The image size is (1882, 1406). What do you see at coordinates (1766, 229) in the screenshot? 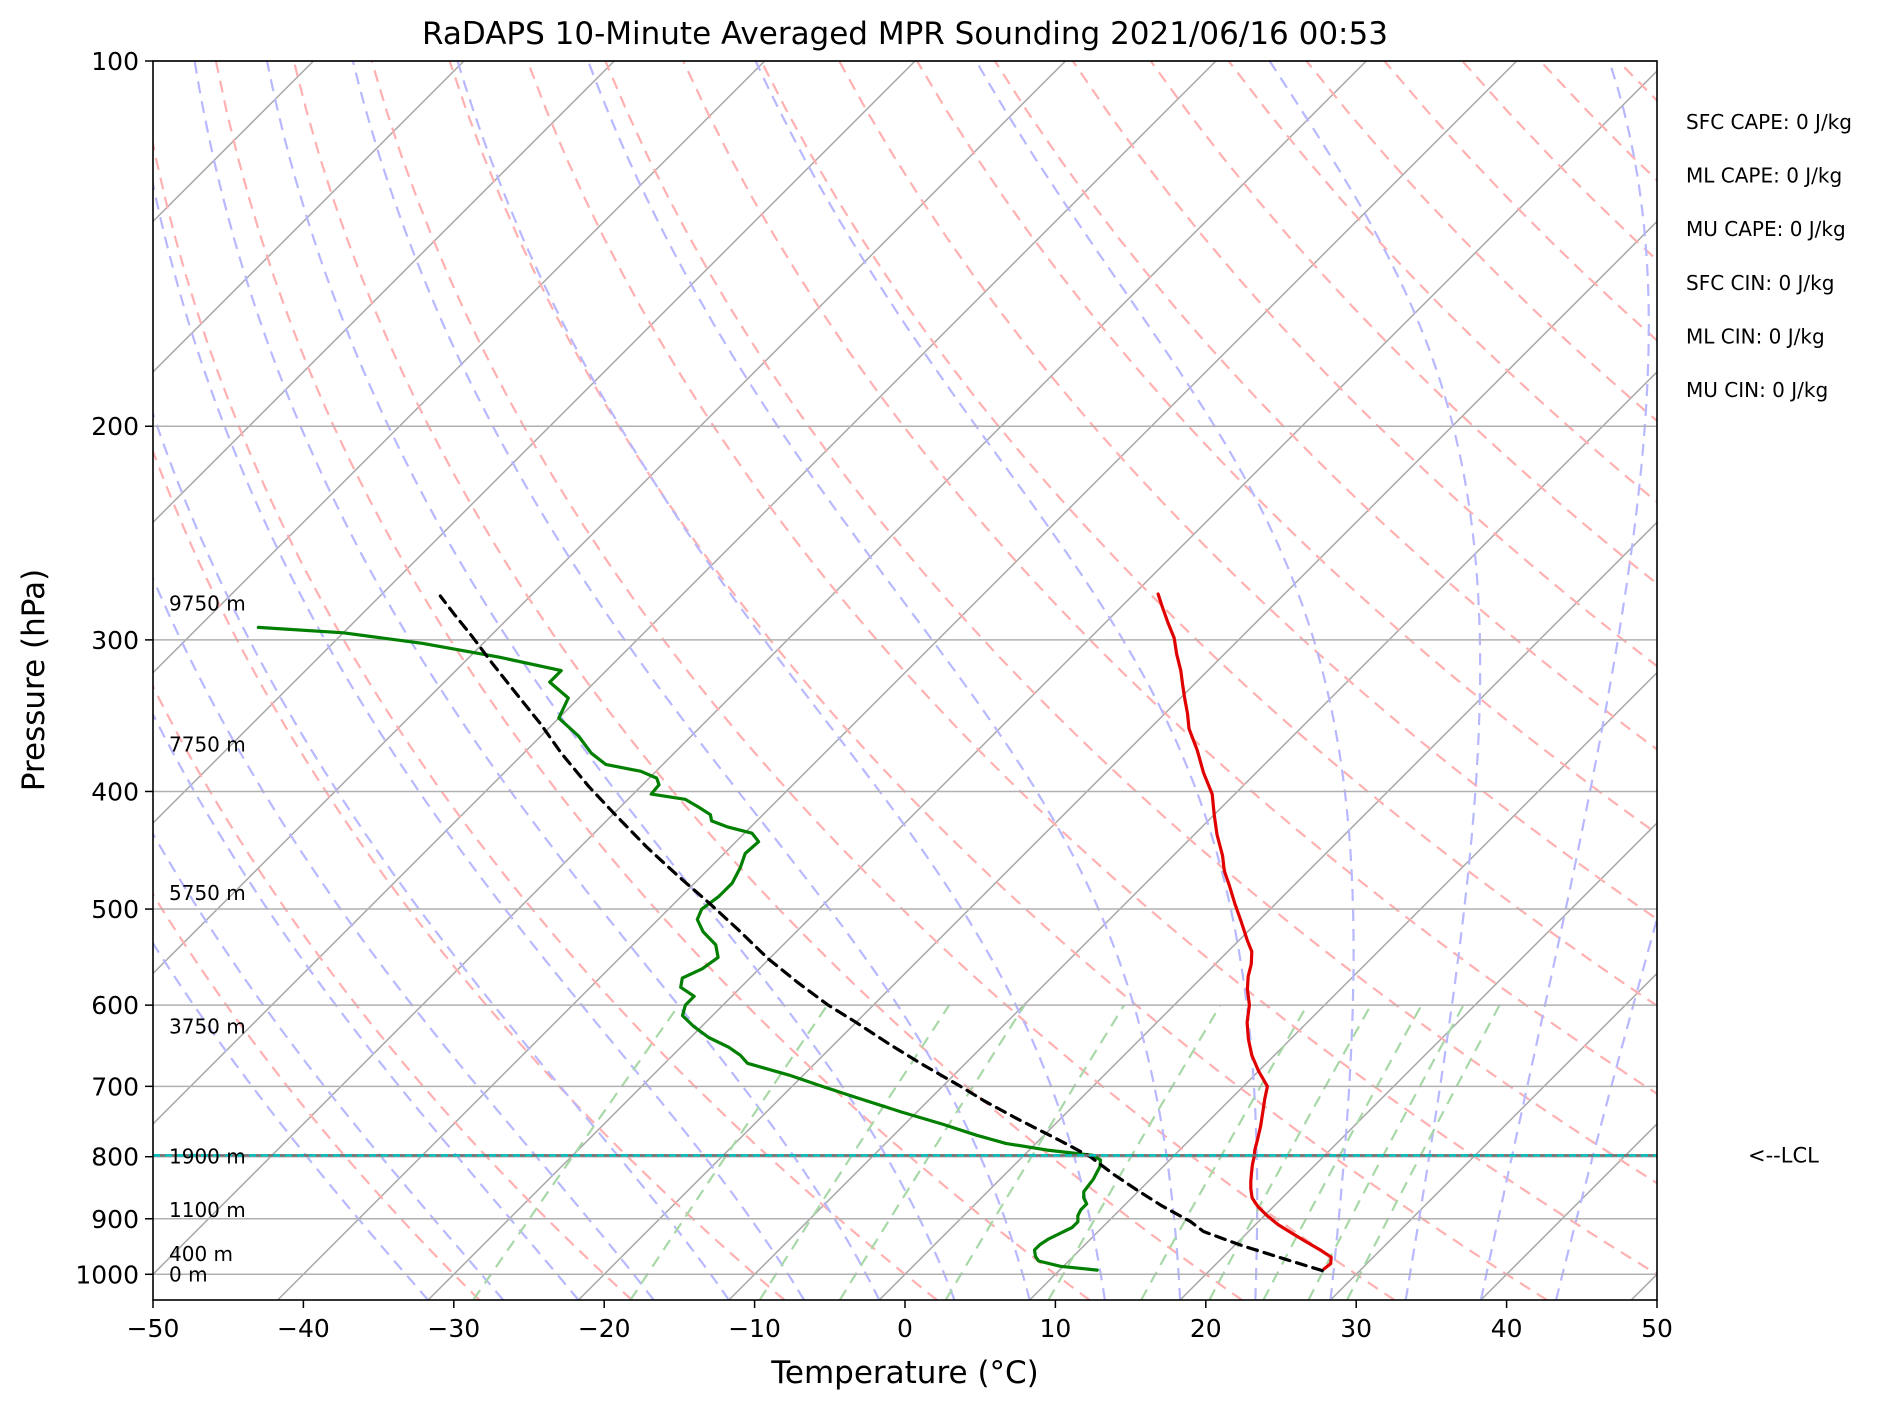
I see `stat-label: MU CAPE: 0 J/kg` at bounding box center [1766, 229].